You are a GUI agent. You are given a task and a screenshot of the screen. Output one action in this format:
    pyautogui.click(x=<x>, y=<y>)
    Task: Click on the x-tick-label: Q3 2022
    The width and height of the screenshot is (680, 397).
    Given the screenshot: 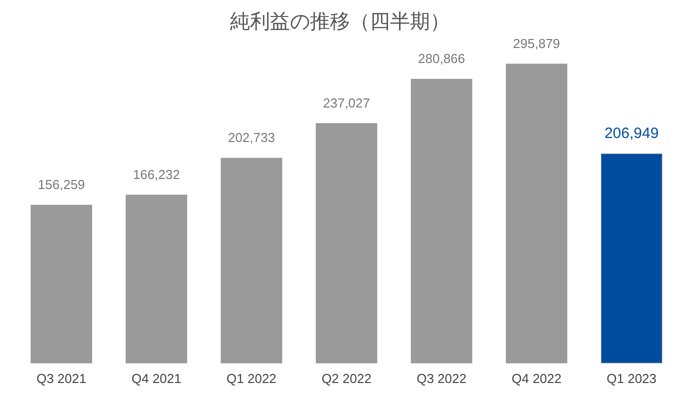 What is the action you would take?
    pyautogui.click(x=441, y=378)
    